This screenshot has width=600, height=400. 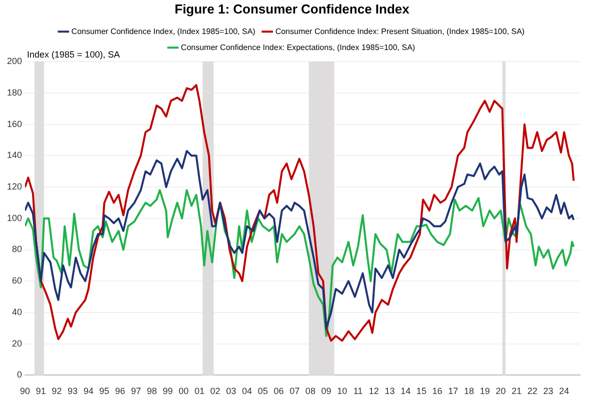 What do you see at coordinates (469, 391) in the screenshot?
I see `x-tick-label: 18` at bounding box center [469, 391].